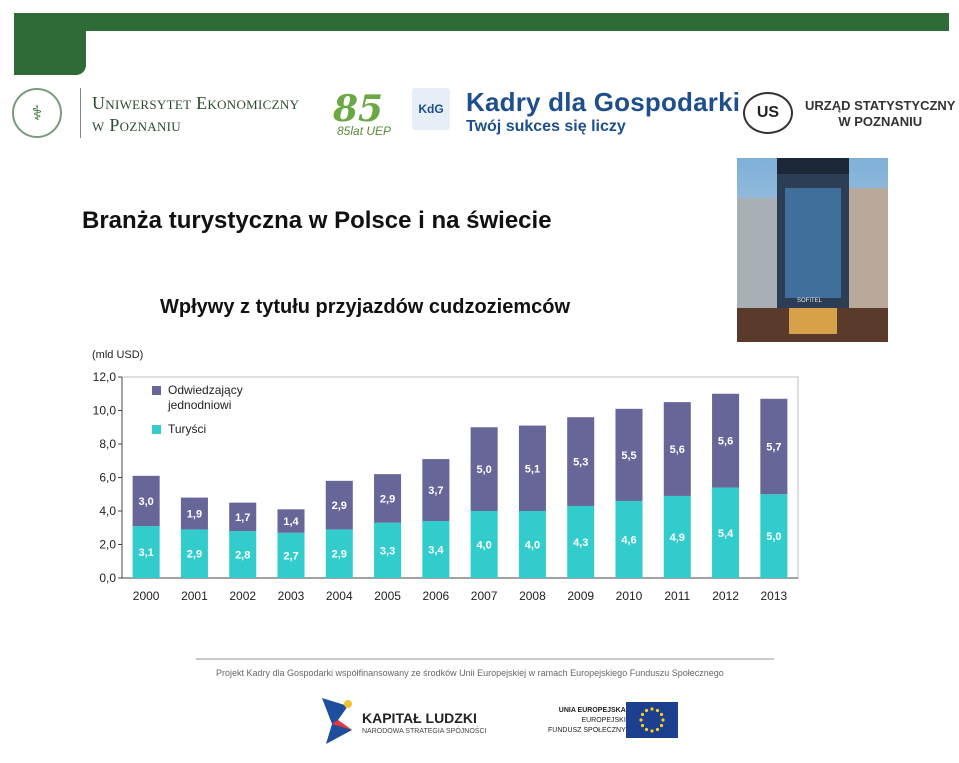  I want to click on university-name-line2: w Poznaniu, so click(136, 125).